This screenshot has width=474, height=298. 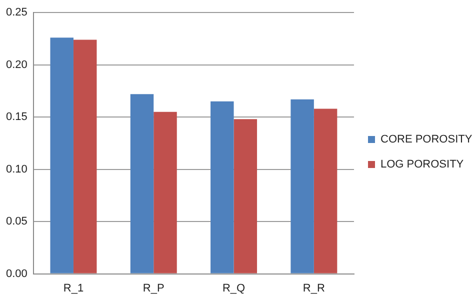 What do you see at coordinates (153, 288) in the screenshot?
I see `x-tick-label: R_P` at bounding box center [153, 288].